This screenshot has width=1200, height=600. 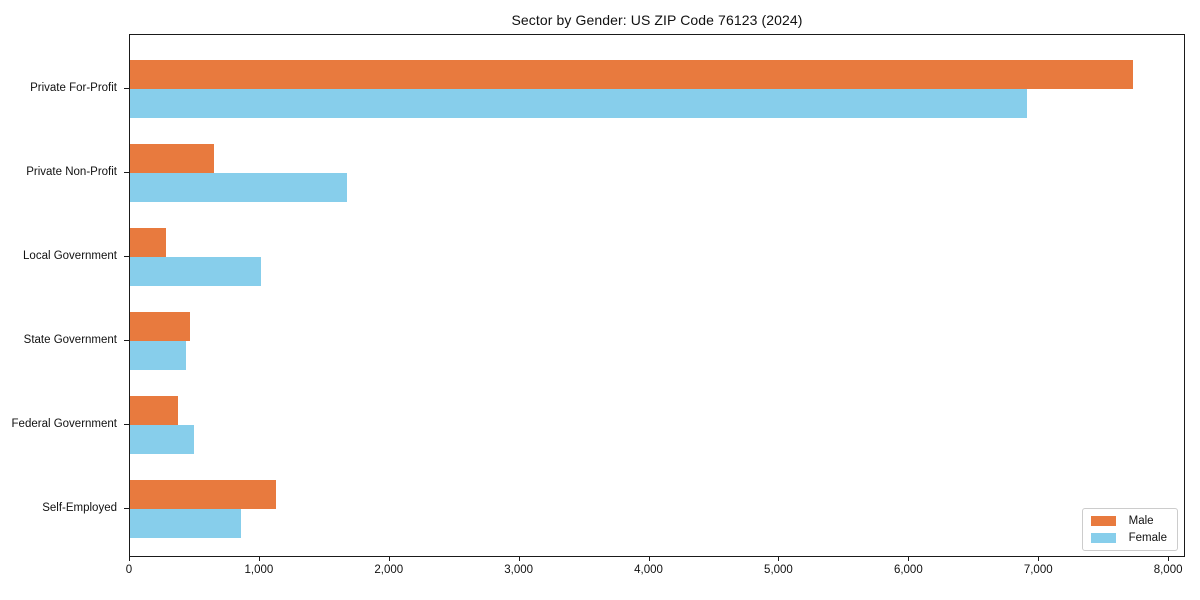 What do you see at coordinates (195, 271) in the screenshot?
I see `bar-female-local-government` at bounding box center [195, 271].